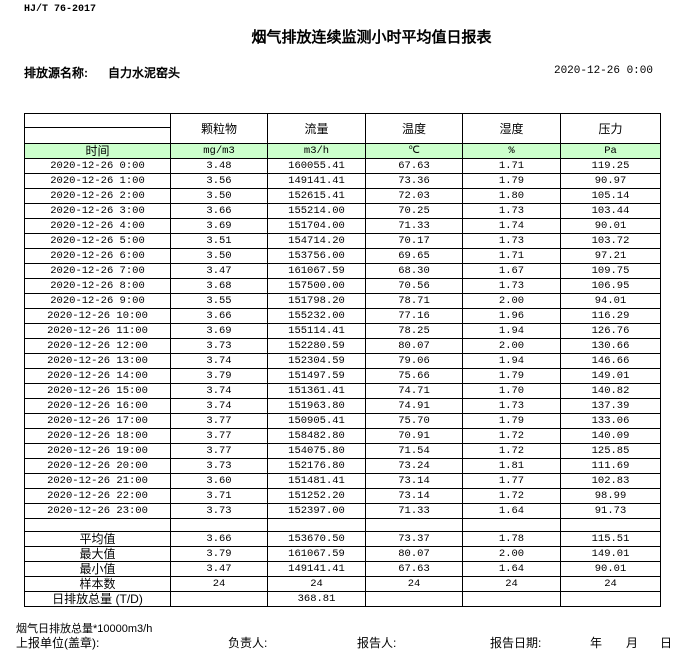  I want to click on value-cell: 72.03, so click(414, 196).